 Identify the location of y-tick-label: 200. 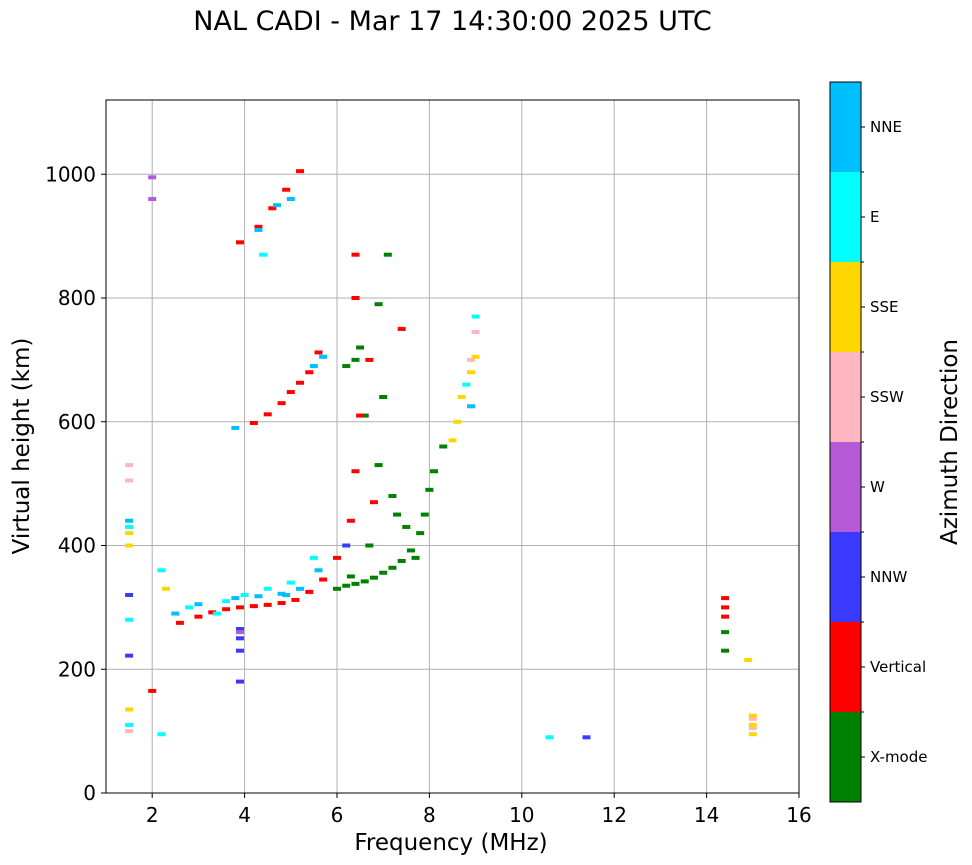
(77, 669).